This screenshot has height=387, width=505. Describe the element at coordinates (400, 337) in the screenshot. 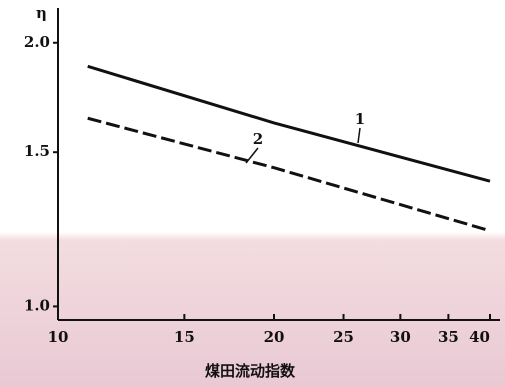

I see `x-tick-label: 30` at that location.